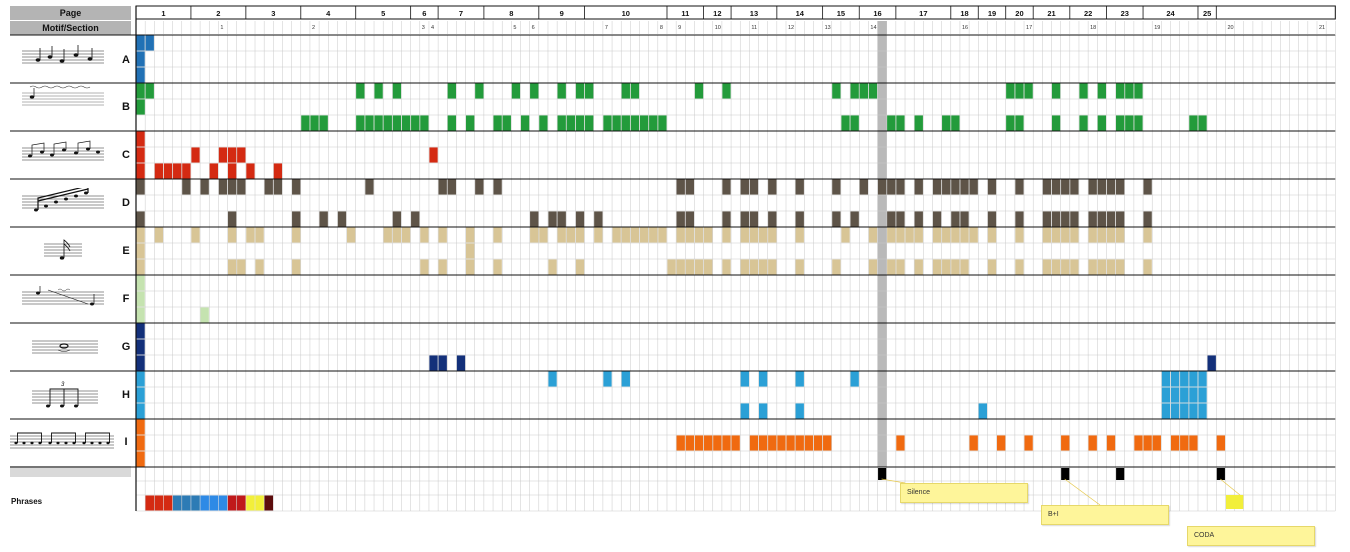  Describe the element at coordinates (70, 471) in the screenshot. I see `silence-row-label-band` at that location.